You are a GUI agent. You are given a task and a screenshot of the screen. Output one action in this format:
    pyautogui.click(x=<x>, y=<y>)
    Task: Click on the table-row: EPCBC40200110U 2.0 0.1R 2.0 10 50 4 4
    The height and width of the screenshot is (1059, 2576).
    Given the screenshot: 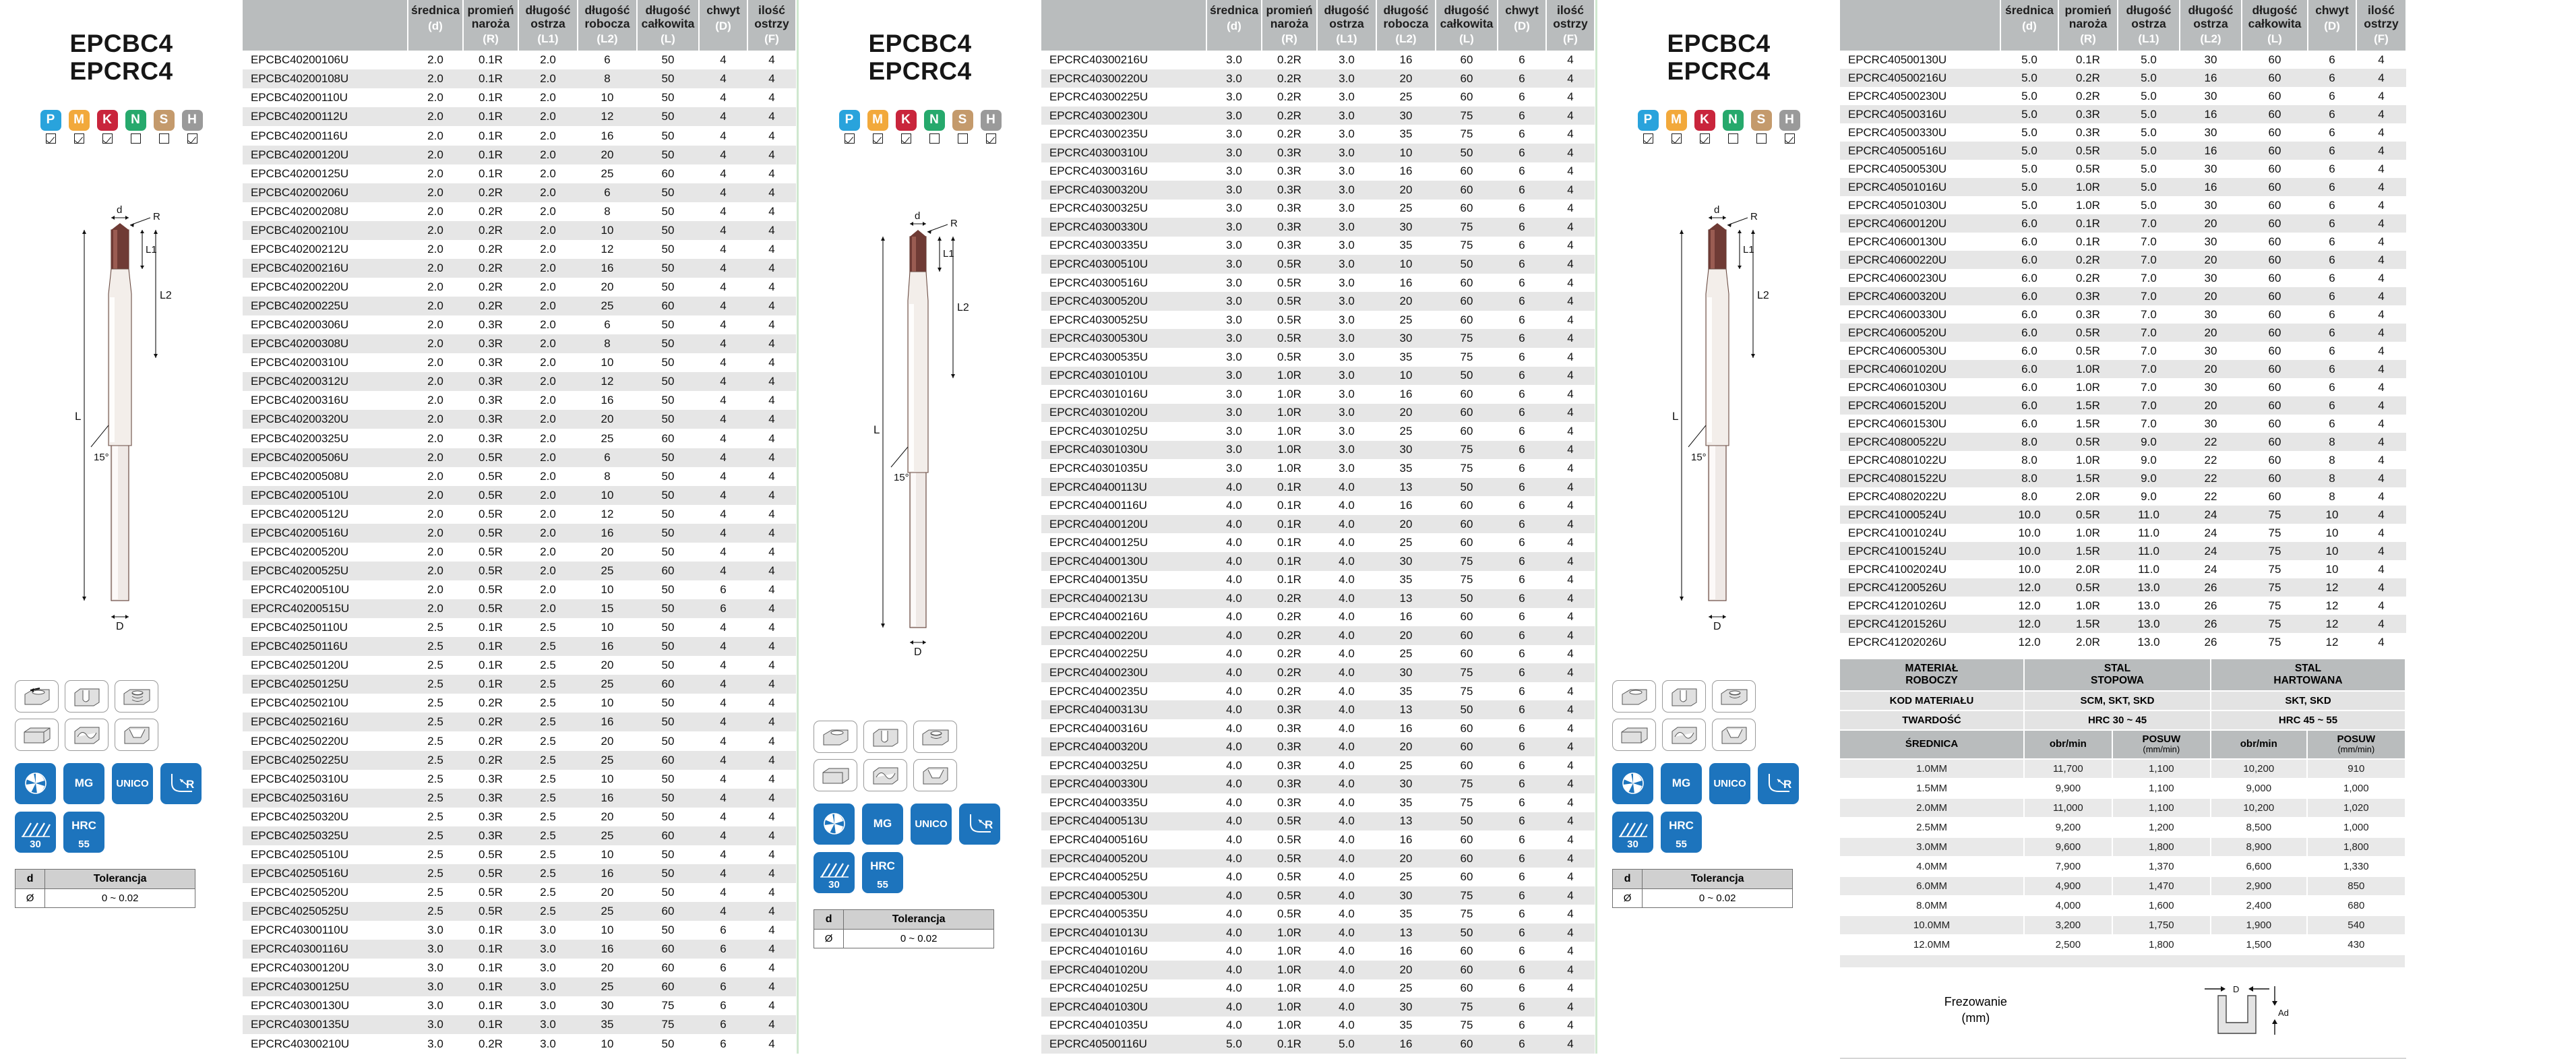 What is the action you would take?
    pyautogui.click(x=520, y=98)
    